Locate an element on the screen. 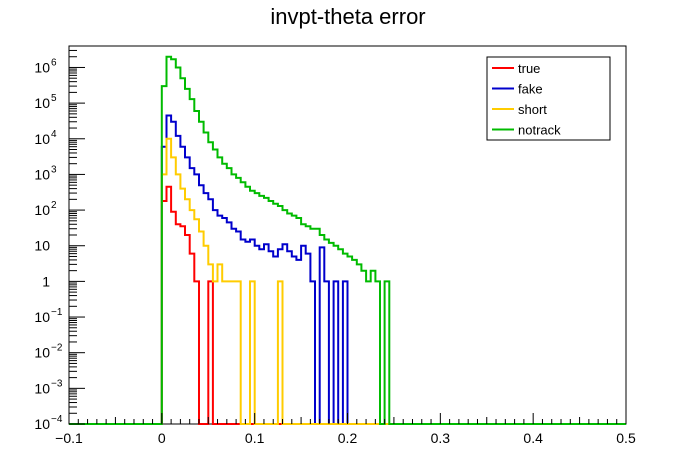  y-tick-exponent: −1 is located at coordinates (57, 312).